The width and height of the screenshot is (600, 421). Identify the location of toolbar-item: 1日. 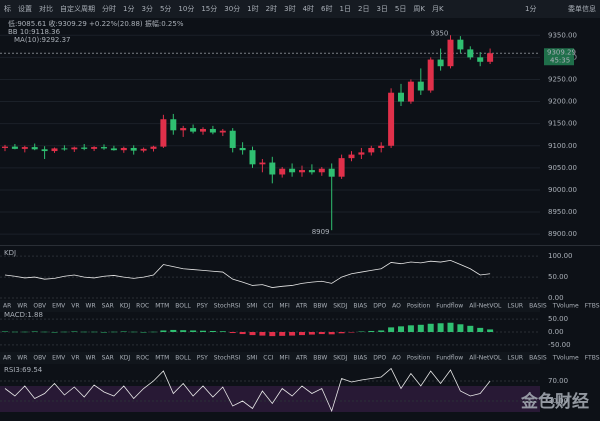
(345, 9).